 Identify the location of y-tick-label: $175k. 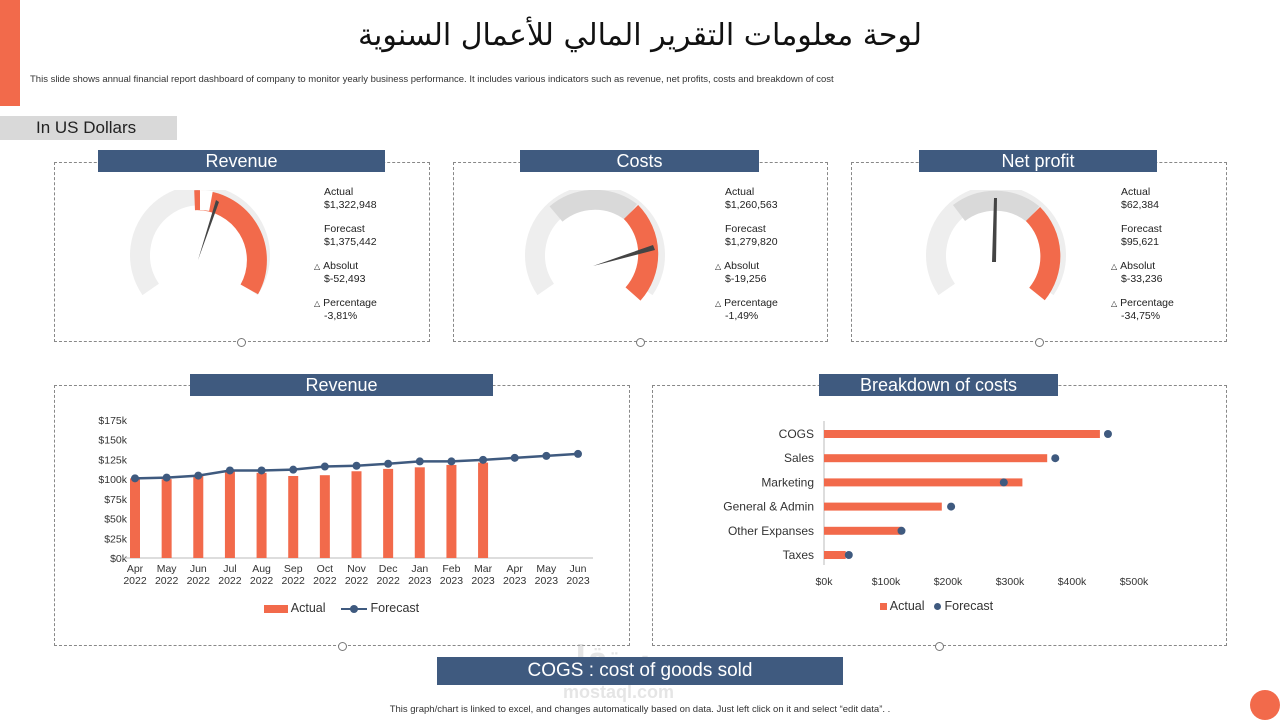
(112, 421).